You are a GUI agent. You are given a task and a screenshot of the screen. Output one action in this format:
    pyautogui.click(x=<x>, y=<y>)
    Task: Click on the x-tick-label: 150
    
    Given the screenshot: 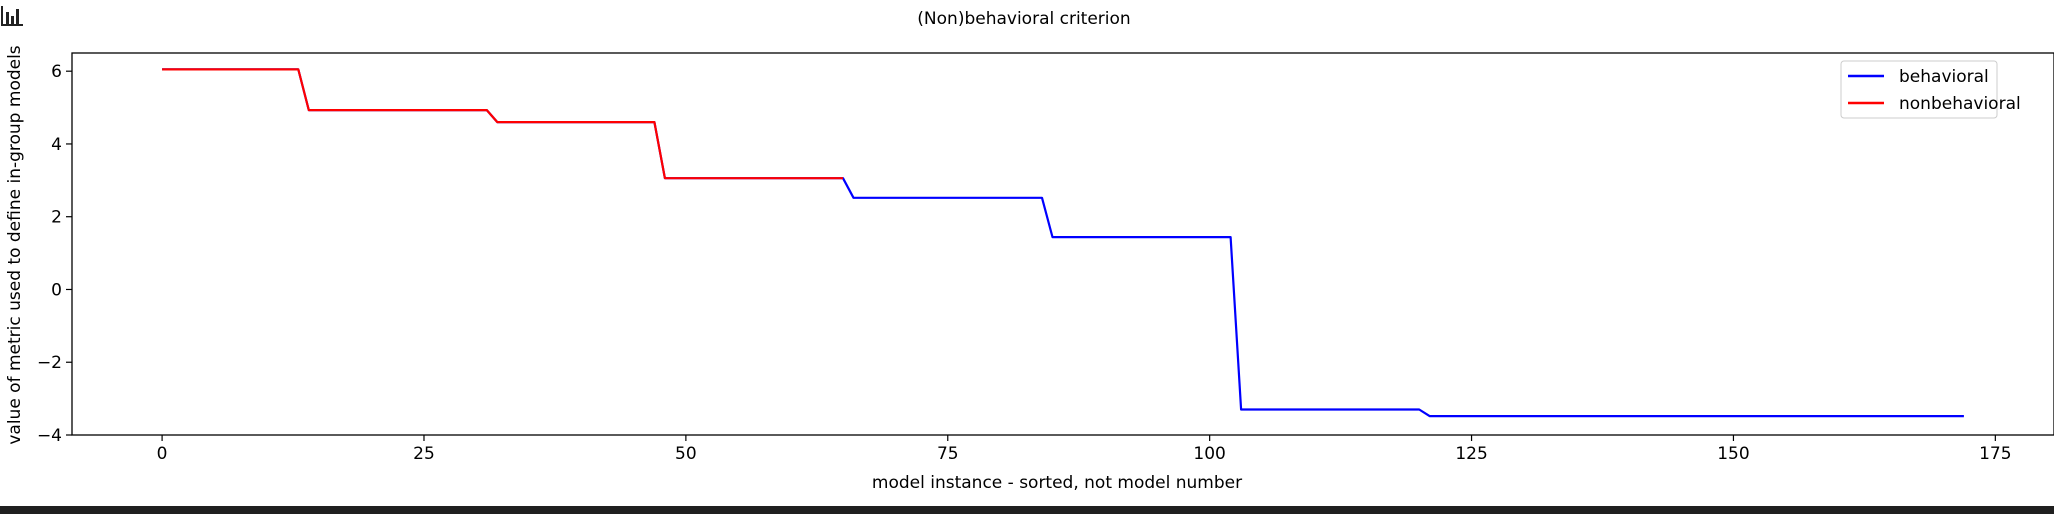 What is the action you would take?
    pyautogui.click(x=1733, y=454)
    